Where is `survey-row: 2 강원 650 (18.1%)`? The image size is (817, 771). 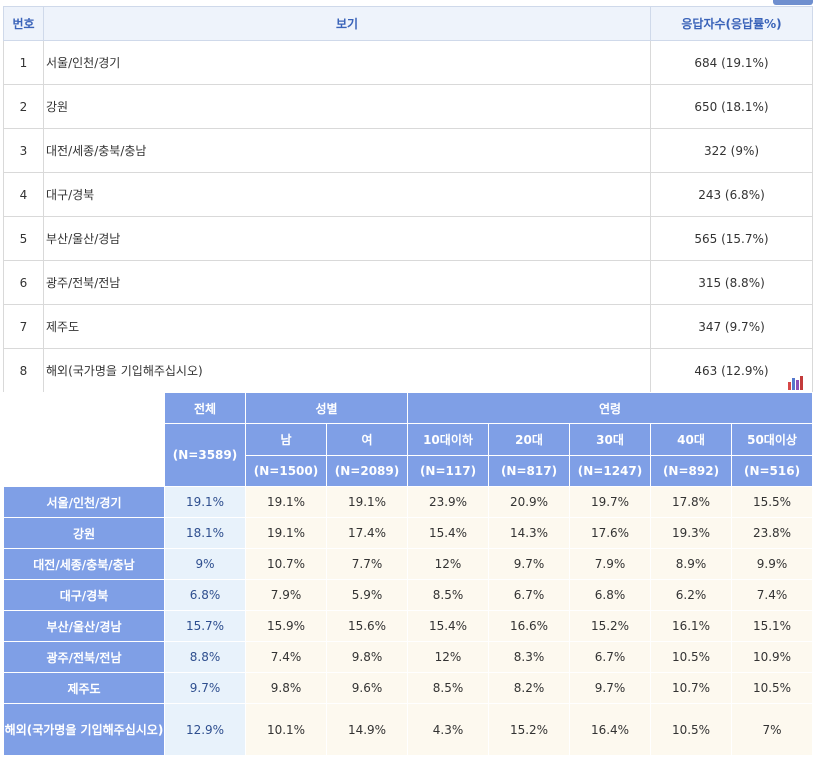
survey-row: 2 강원 650 (18.1%) is located at coordinates (408, 106).